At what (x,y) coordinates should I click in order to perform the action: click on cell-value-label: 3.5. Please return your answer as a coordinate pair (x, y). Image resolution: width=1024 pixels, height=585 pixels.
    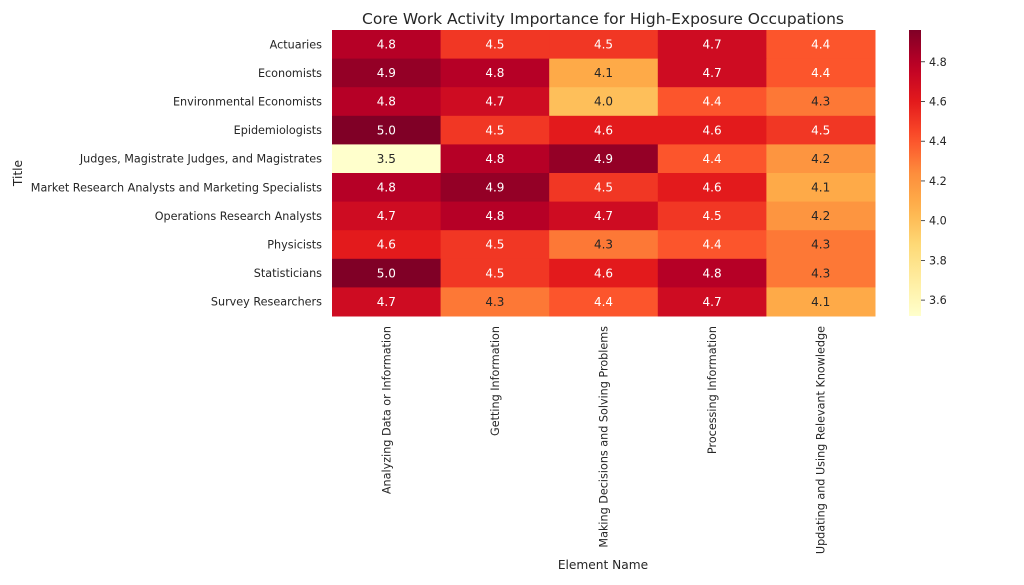
    Looking at the image, I should click on (386, 159).